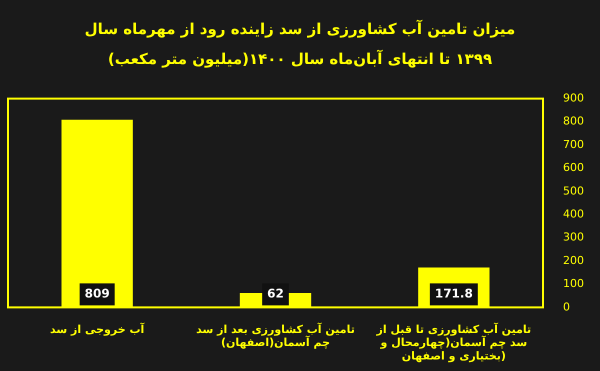 The width and height of the screenshot is (600, 371). What do you see at coordinates (97, 329) in the screenshot?
I see `x-tick-label: آب خروجی از سد` at bounding box center [97, 329].